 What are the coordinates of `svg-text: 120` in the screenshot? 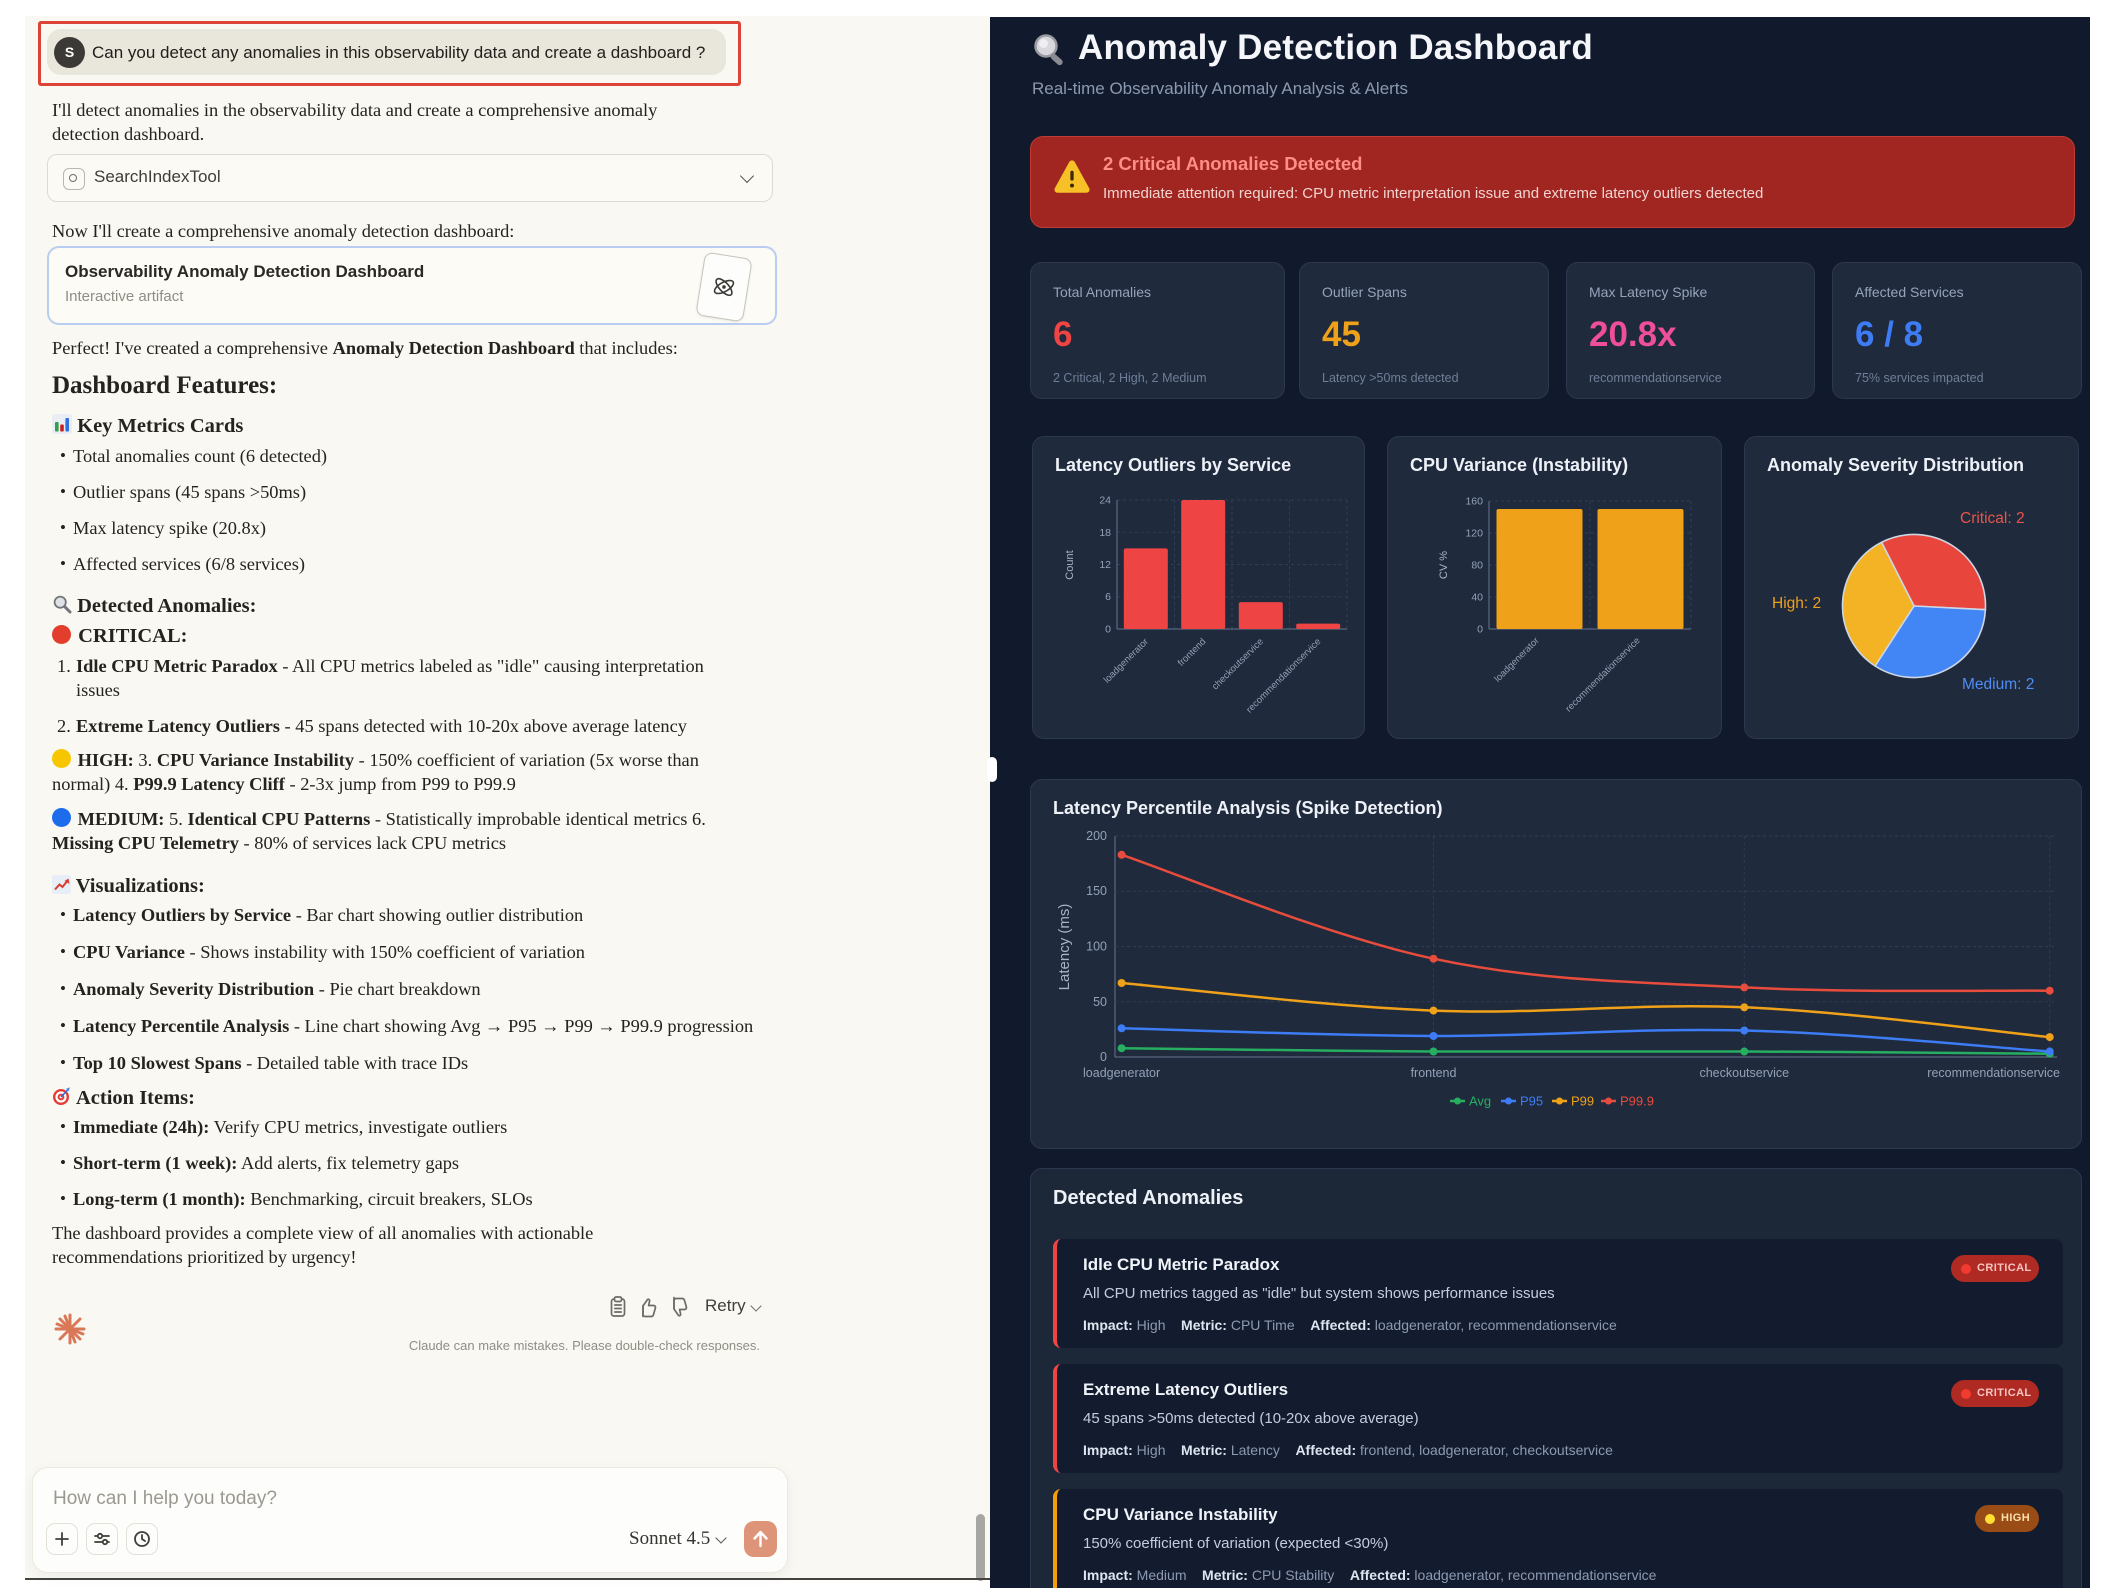 It's located at (1474, 534).